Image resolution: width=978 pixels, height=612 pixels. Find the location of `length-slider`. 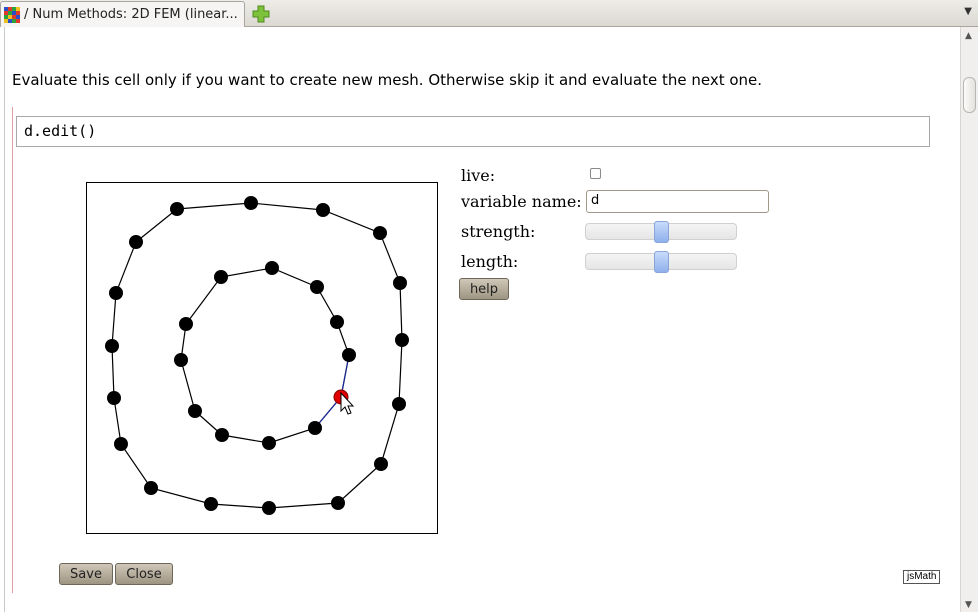

length-slider is located at coordinates (661, 262).